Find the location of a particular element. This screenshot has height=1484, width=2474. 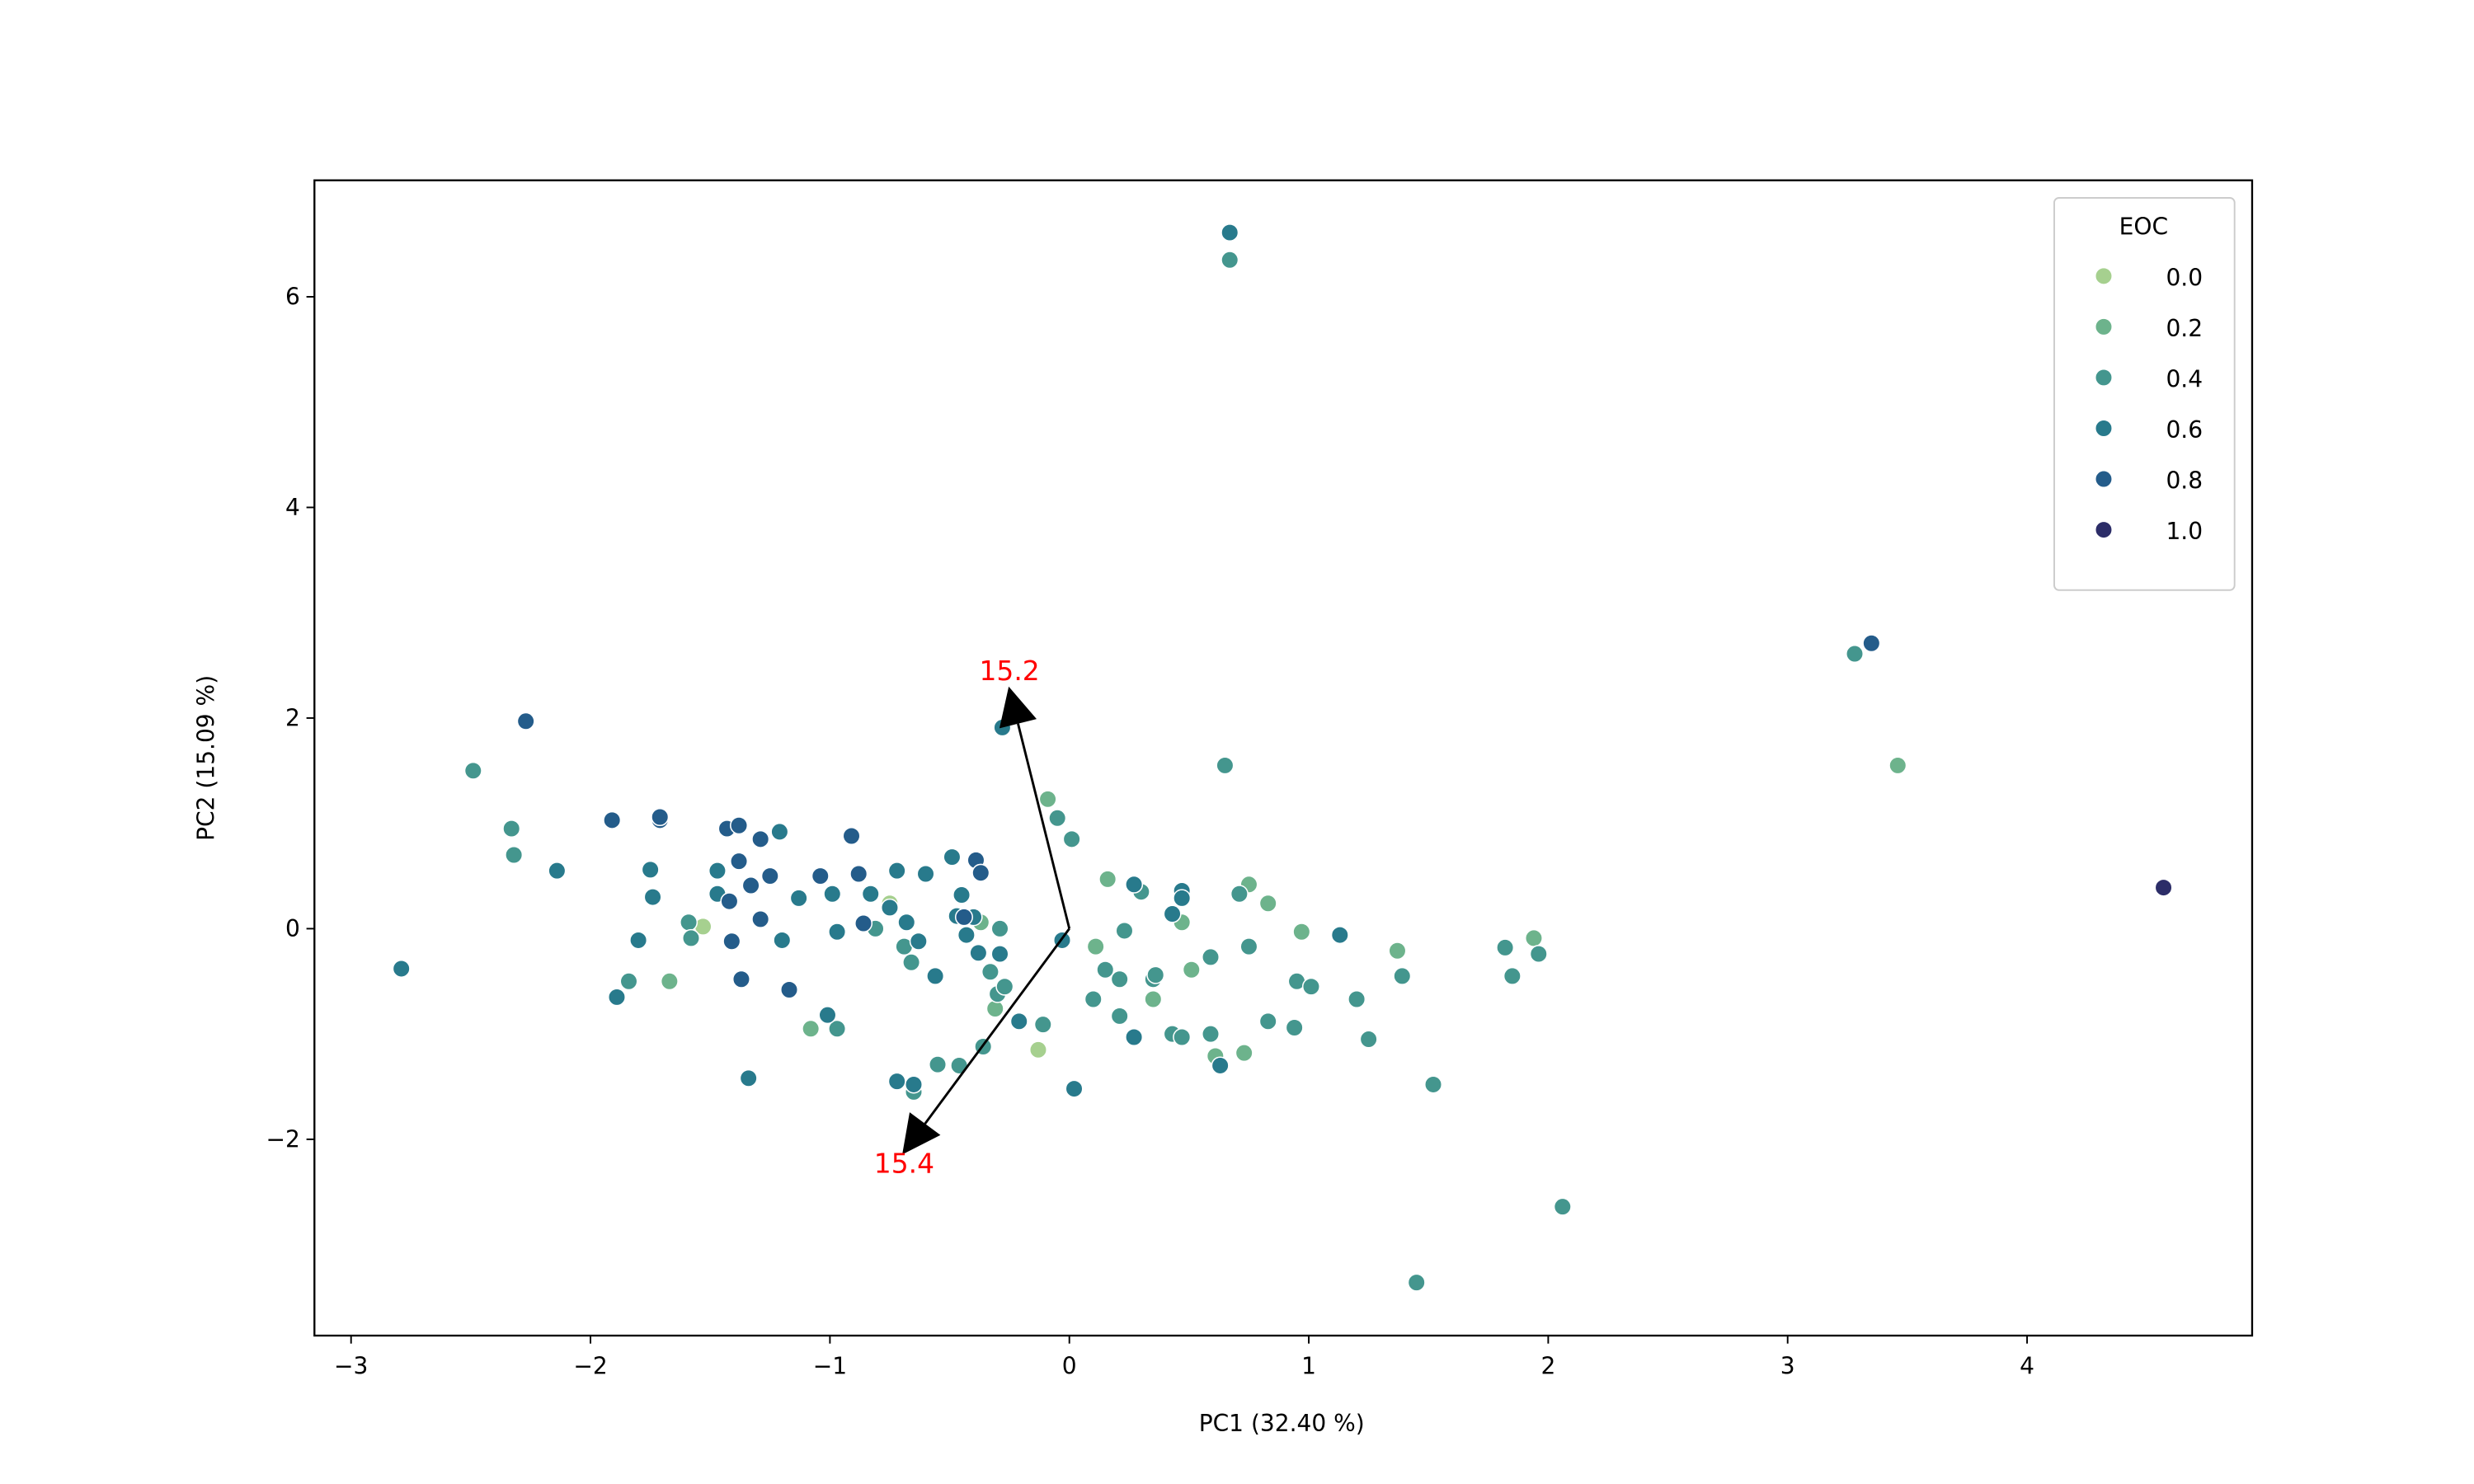

y-tick-label: 0 is located at coordinates (292, 928).